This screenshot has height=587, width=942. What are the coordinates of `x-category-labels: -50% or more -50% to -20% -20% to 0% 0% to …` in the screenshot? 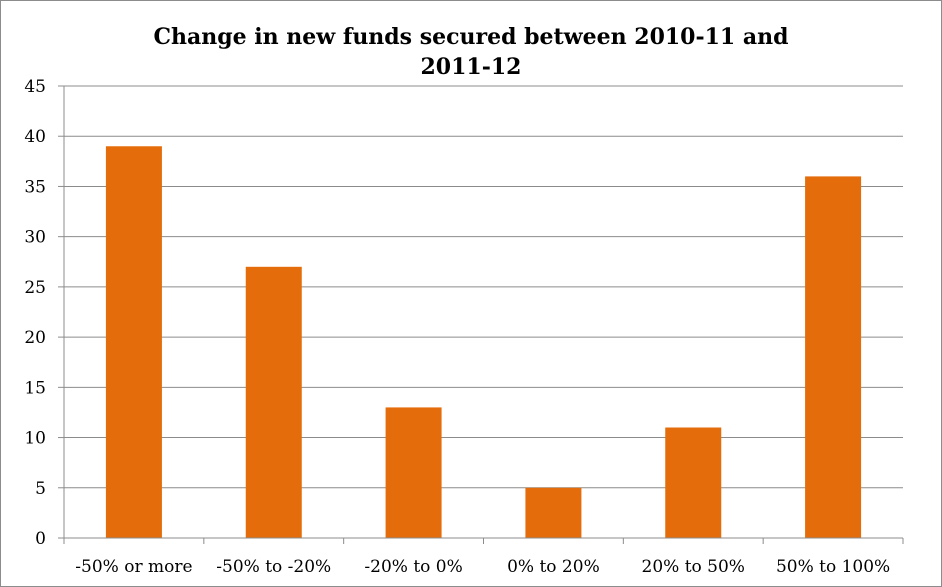 It's located at (482, 567).